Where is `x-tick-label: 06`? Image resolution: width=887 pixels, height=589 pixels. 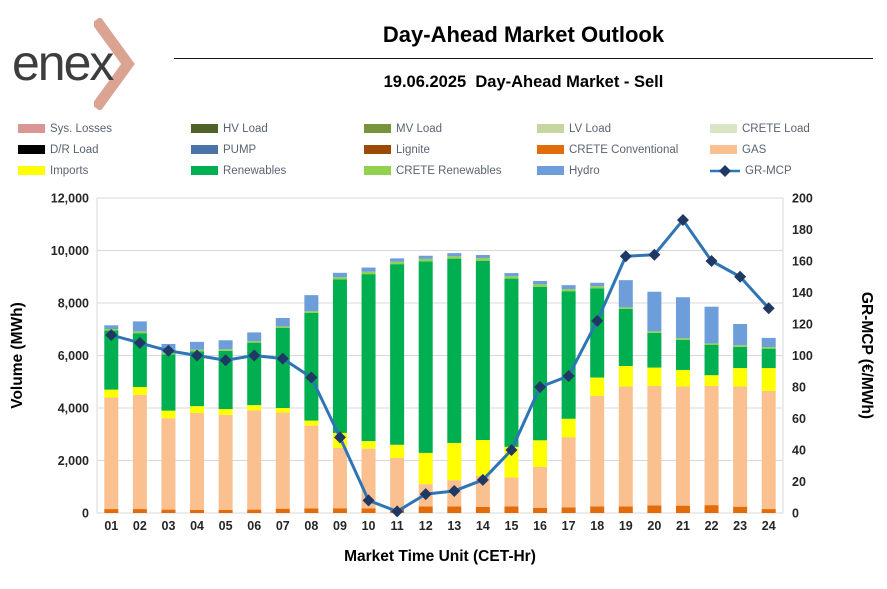 x-tick-label: 06 is located at coordinates (254, 526).